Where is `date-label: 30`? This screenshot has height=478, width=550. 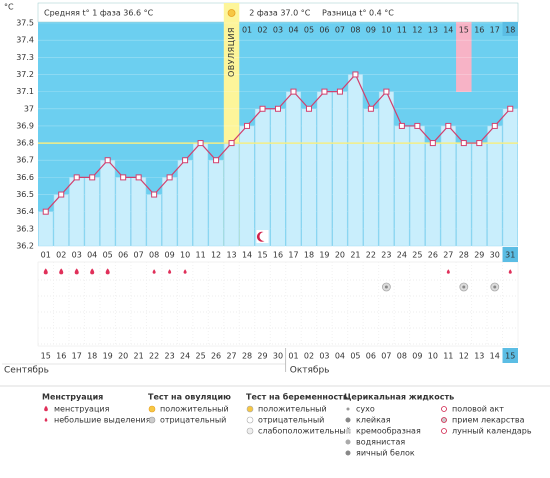 date-label: 30 is located at coordinates (278, 356).